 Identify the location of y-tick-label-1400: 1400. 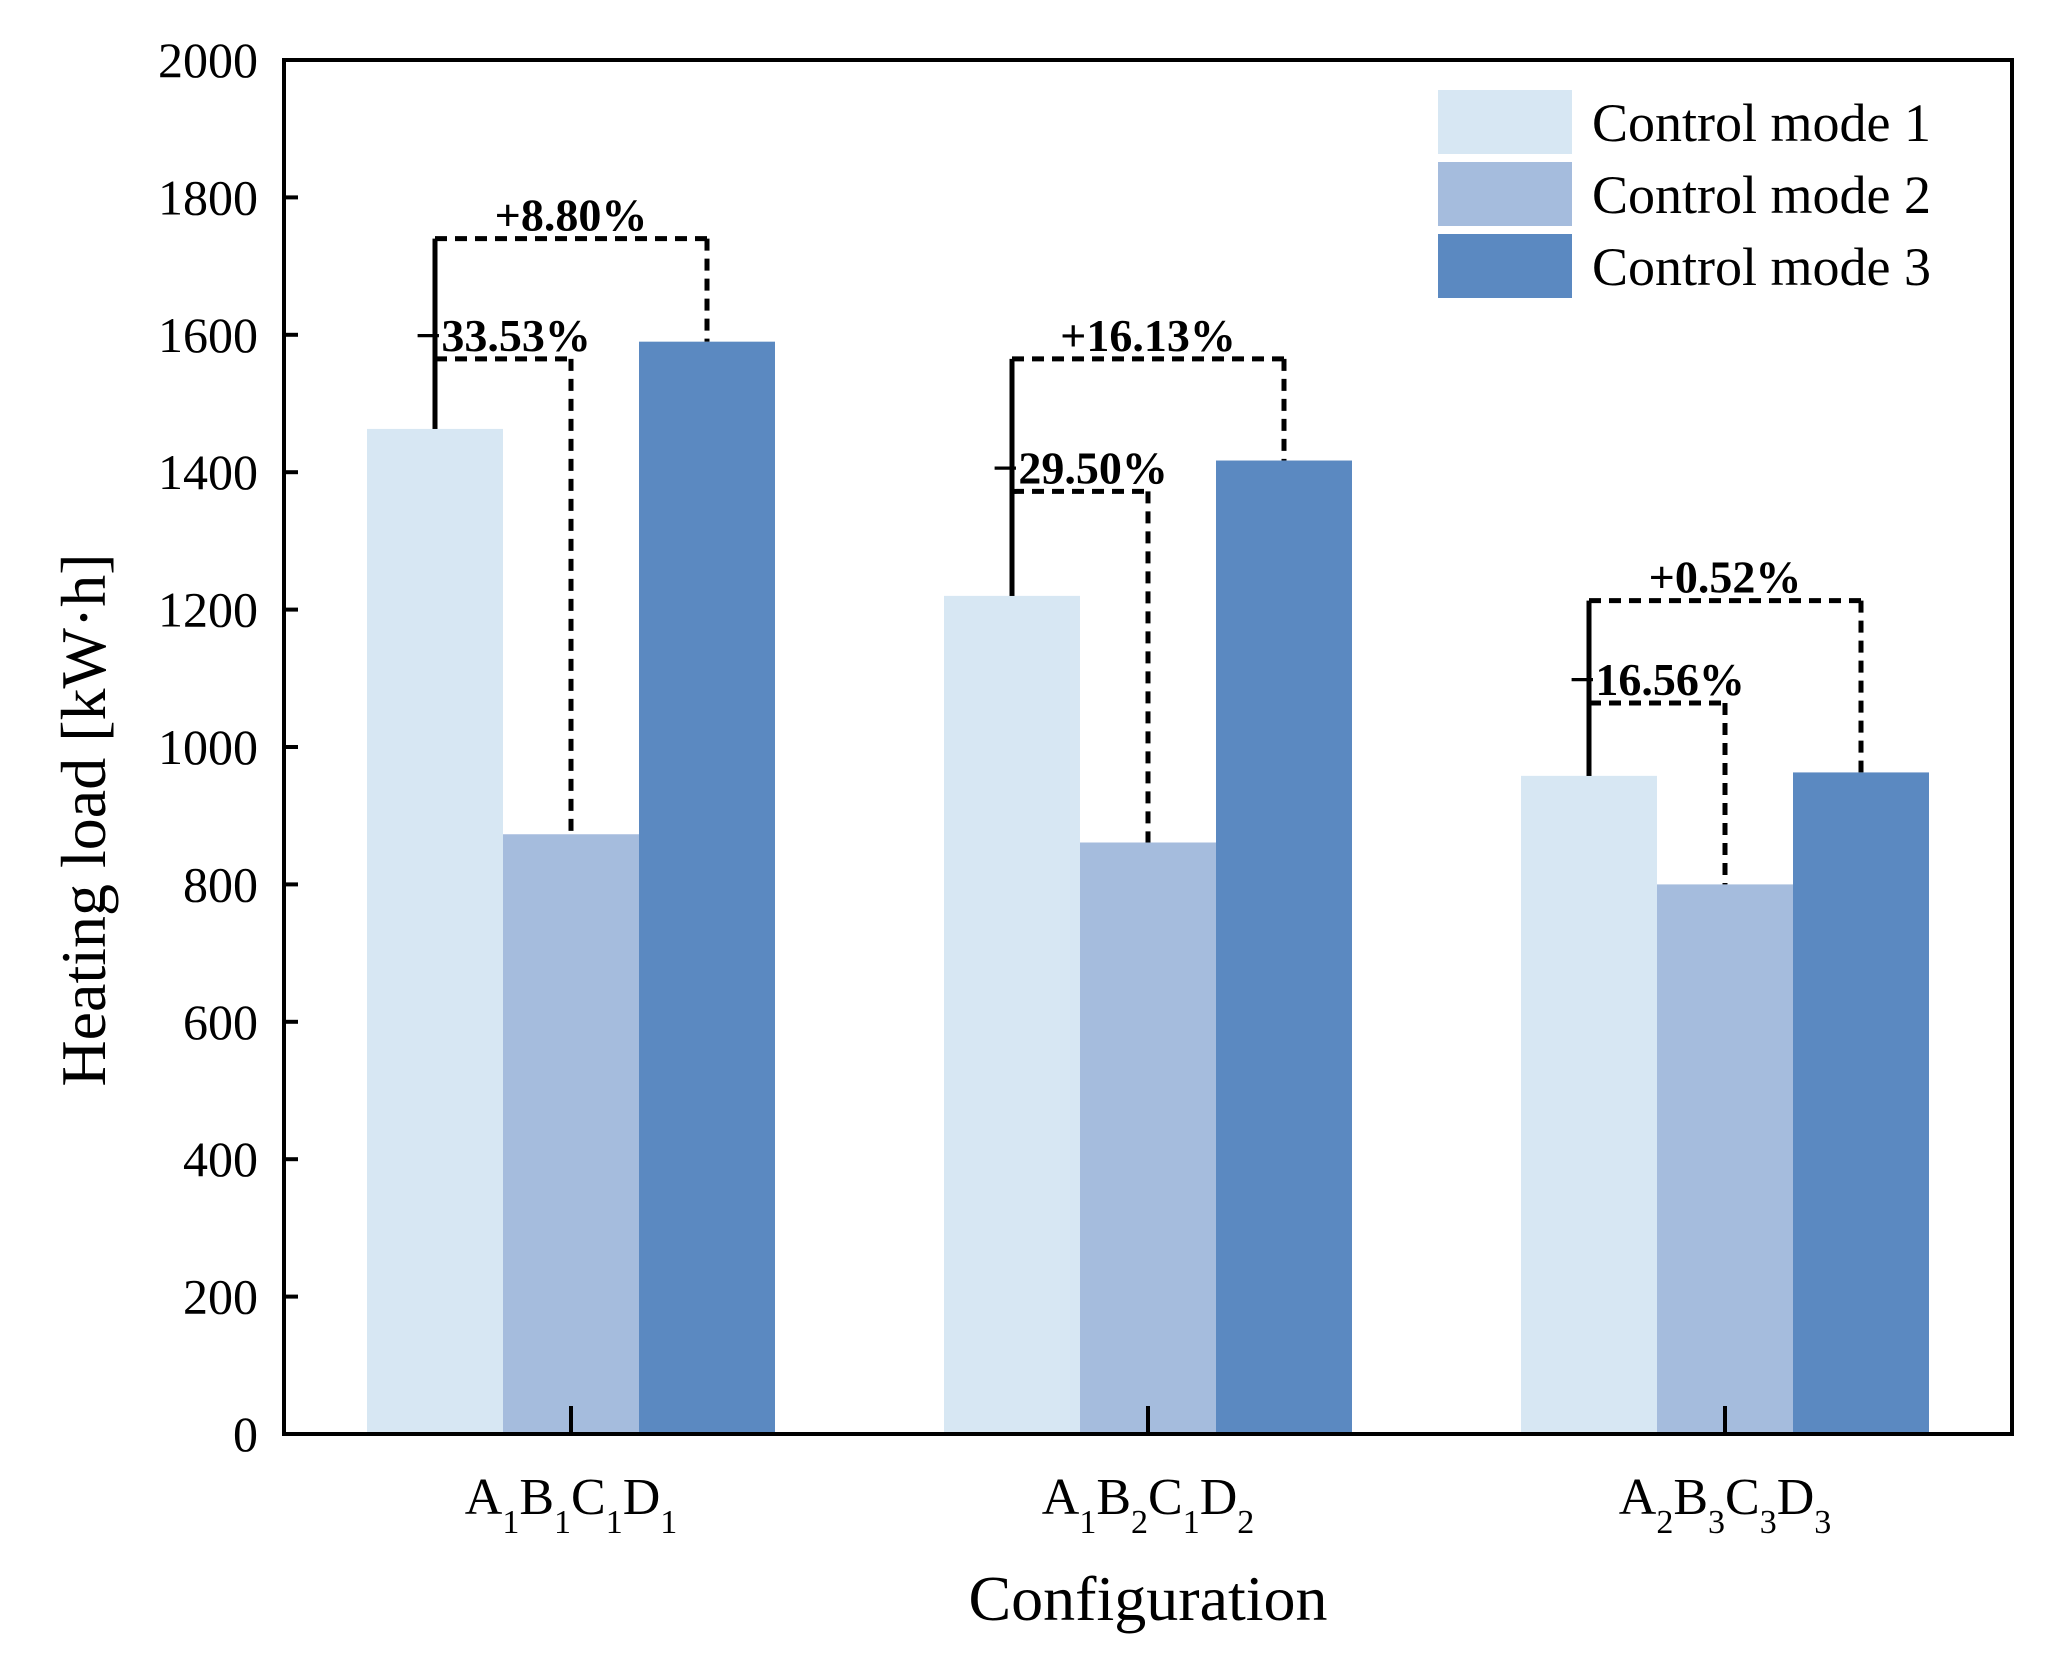
(208, 472).